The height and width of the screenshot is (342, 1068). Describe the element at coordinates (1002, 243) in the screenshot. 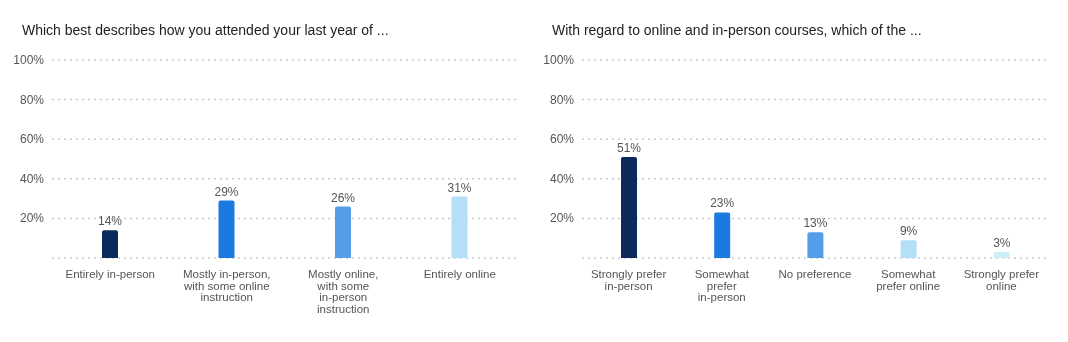

I see `data-label: 3%` at that location.